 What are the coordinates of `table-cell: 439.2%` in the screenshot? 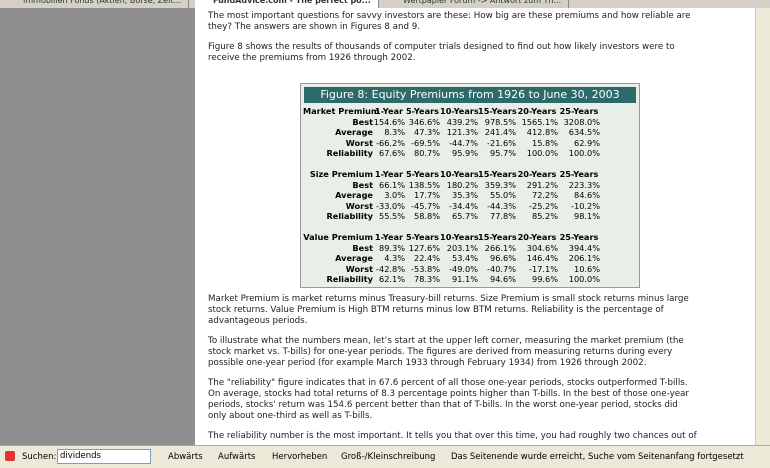 It's located at (462, 121).